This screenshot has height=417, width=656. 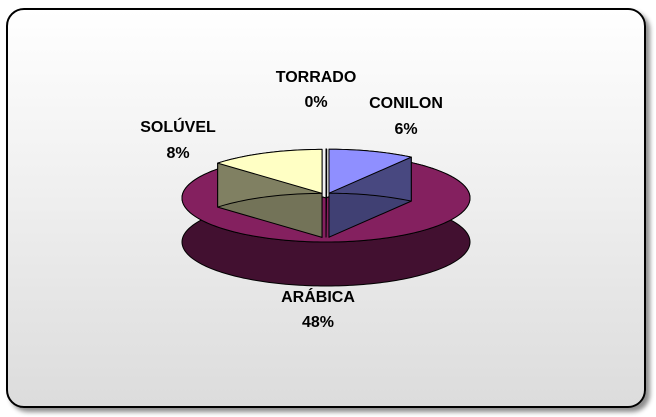 I want to click on label-soluvel-value: 8%, so click(x=177, y=153).